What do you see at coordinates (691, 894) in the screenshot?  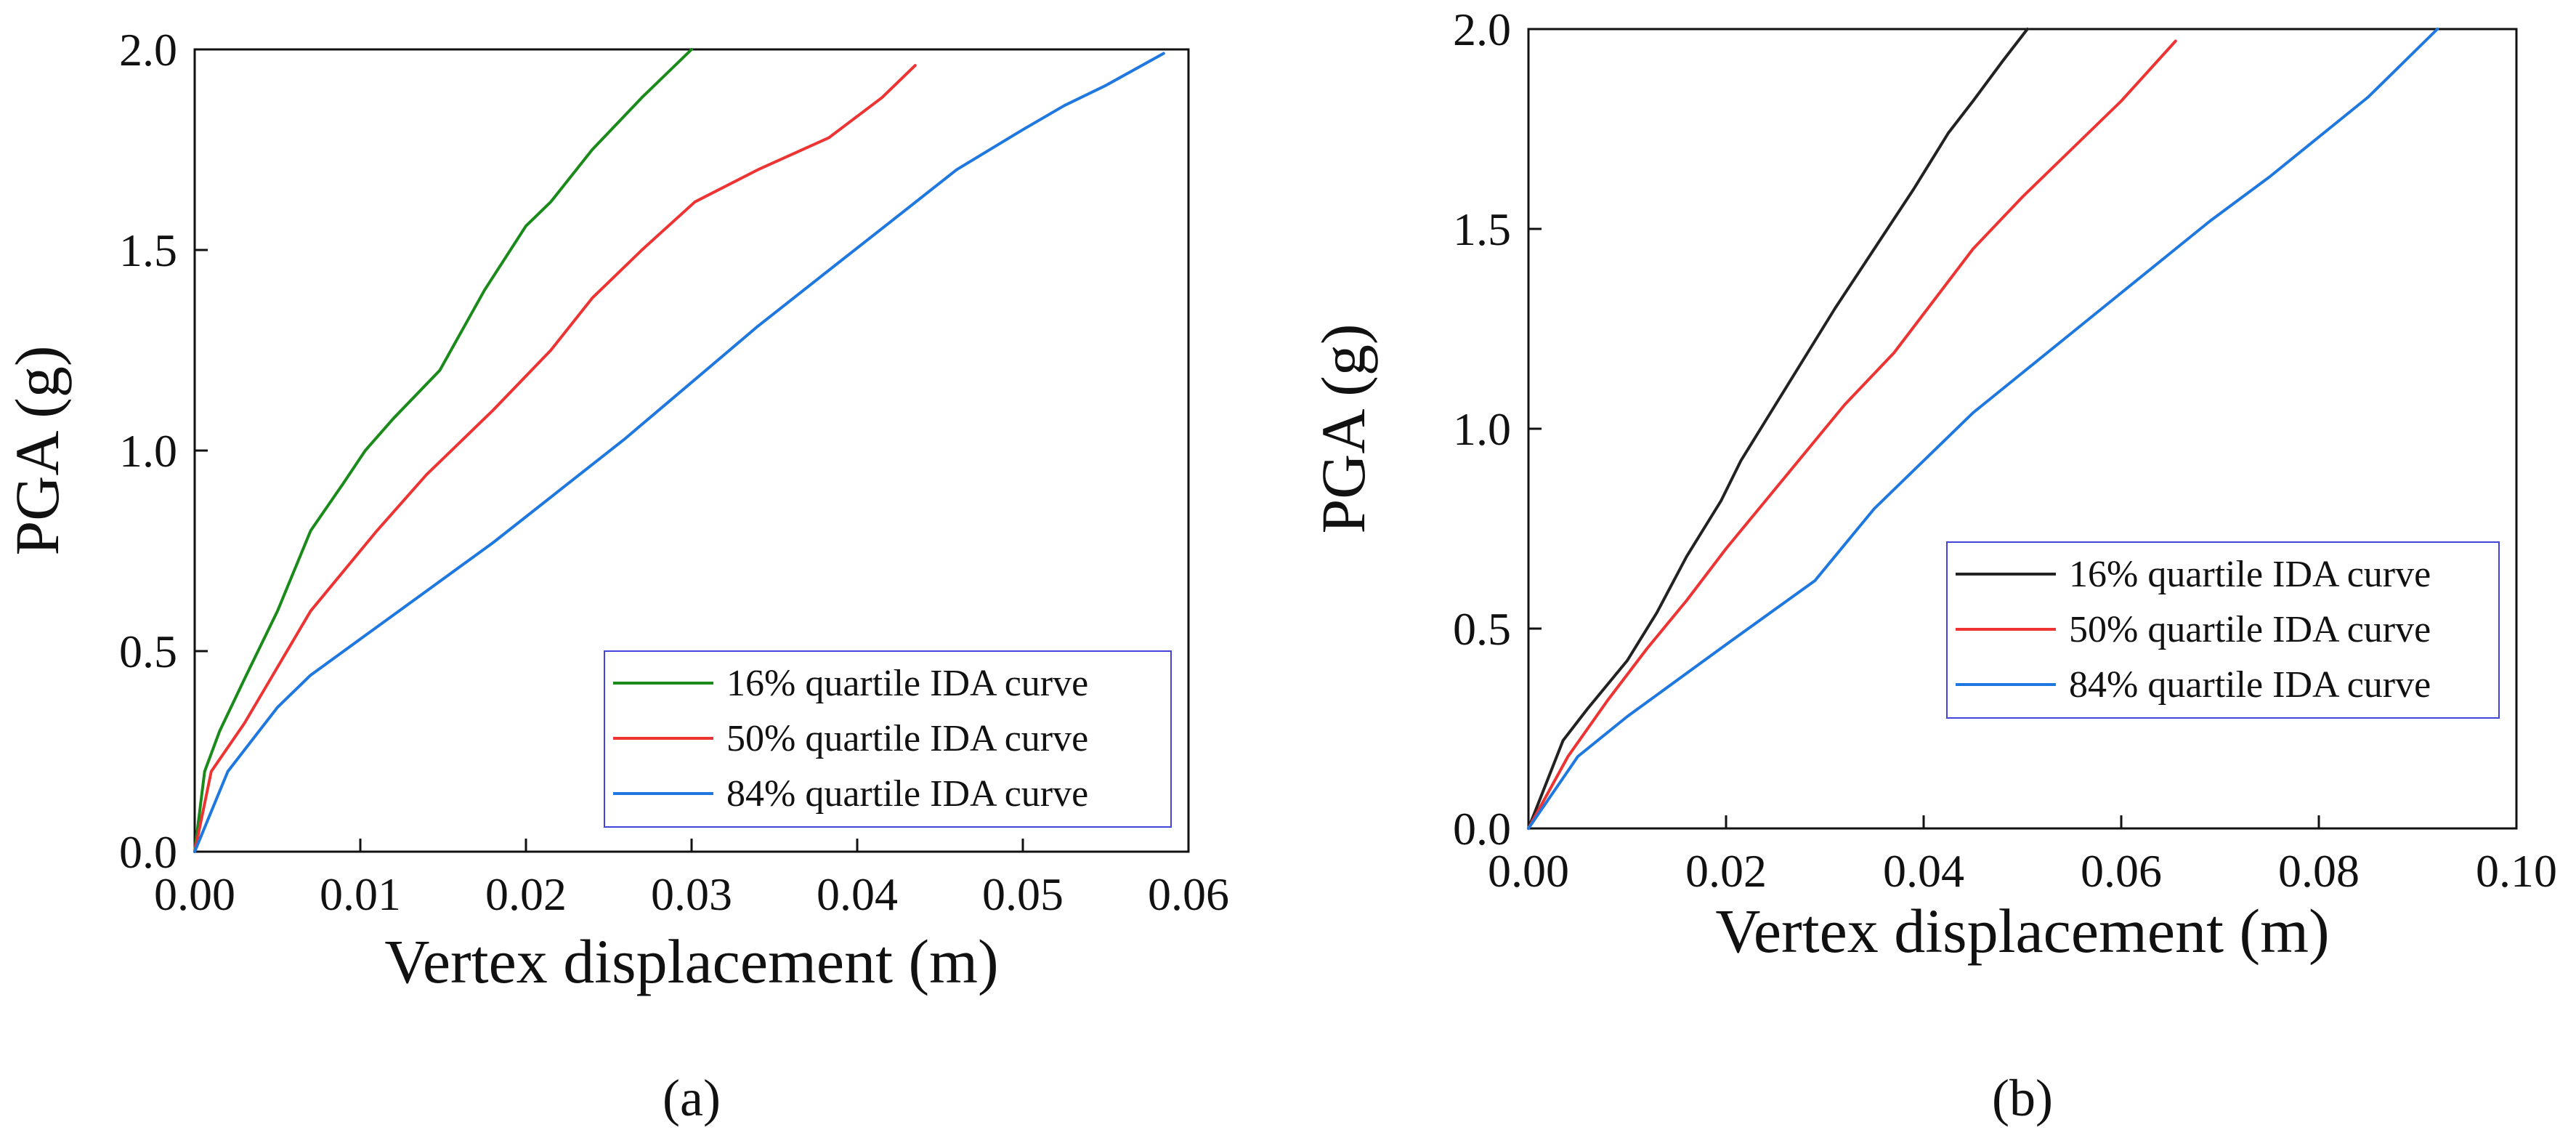 I see `x-tick-label: 0.03` at bounding box center [691, 894].